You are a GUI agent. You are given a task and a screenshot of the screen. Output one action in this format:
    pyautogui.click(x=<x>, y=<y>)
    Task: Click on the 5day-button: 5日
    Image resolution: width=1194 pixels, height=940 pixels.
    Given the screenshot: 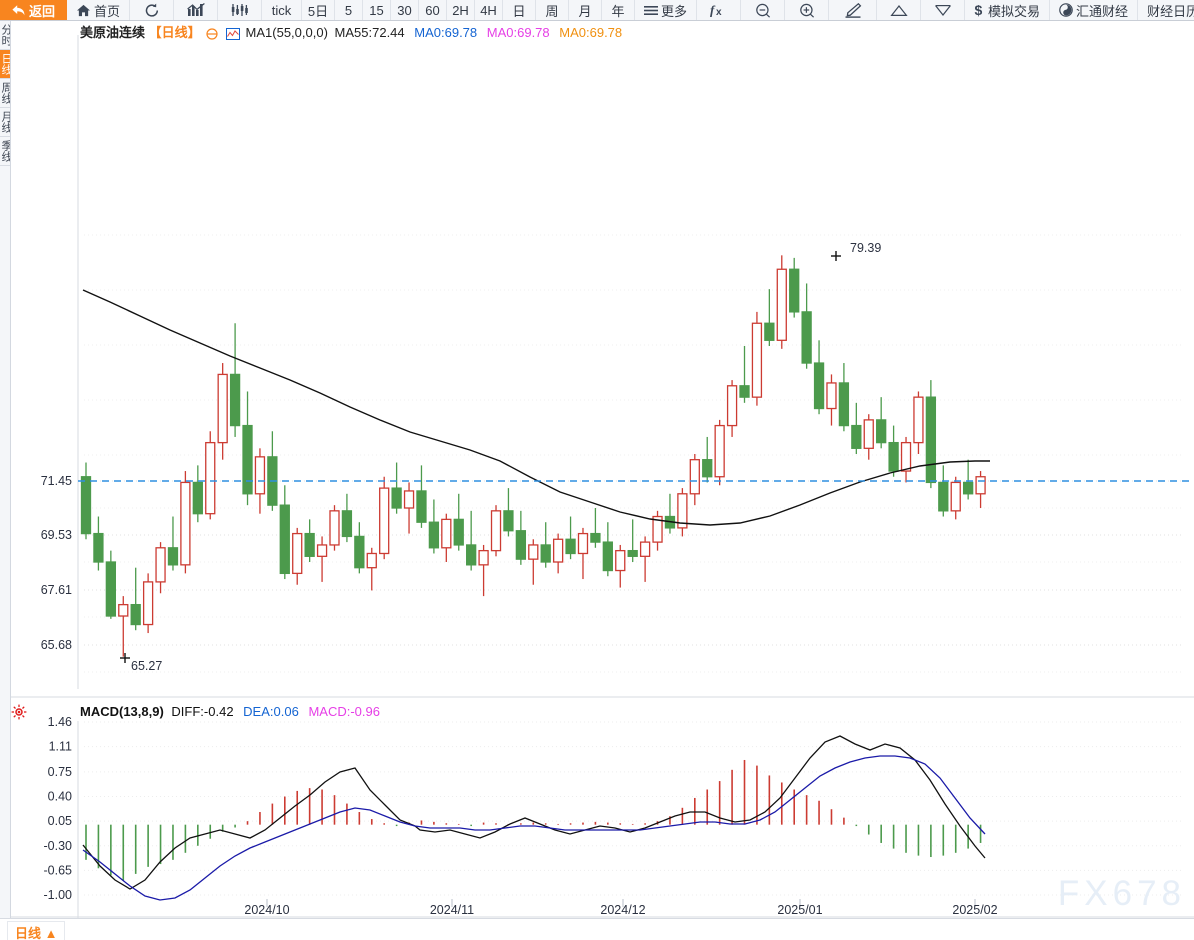 What is the action you would take?
    pyautogui.click(x=319, y=10)
    